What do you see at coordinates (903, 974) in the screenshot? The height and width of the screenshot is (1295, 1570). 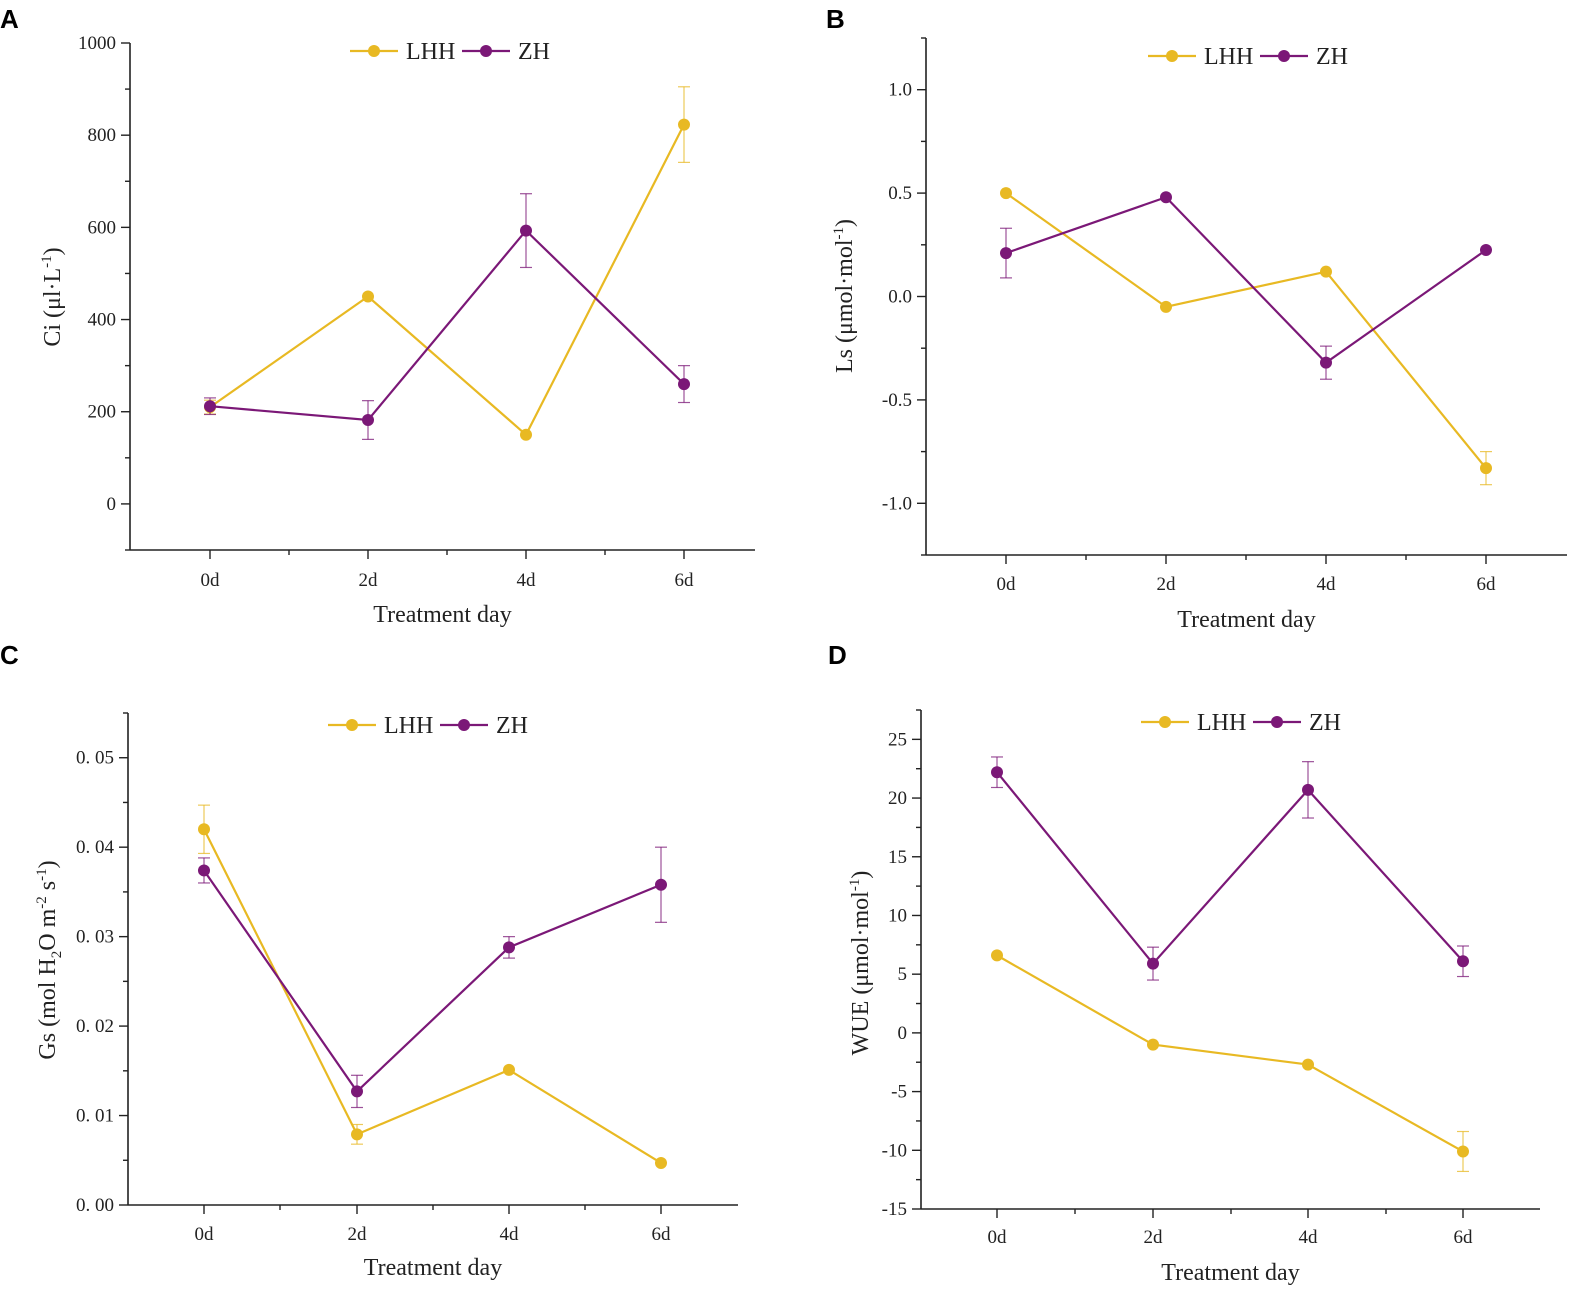 I see `y-tick-label: 5` at bounding box center [903, 974].